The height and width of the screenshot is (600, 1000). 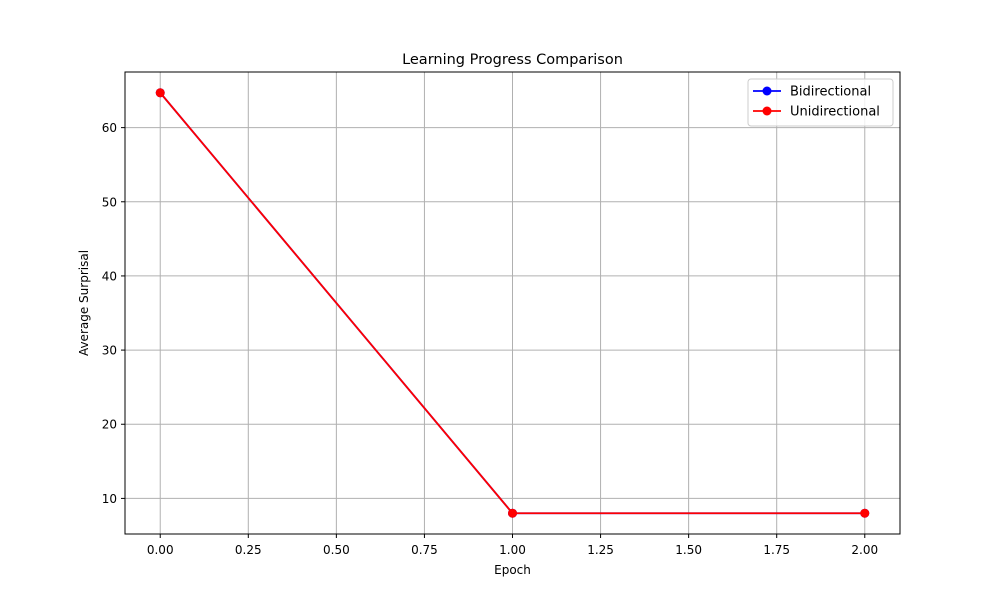 I want to click on x-axis-label: Epoch, so click(x=512, y=570).